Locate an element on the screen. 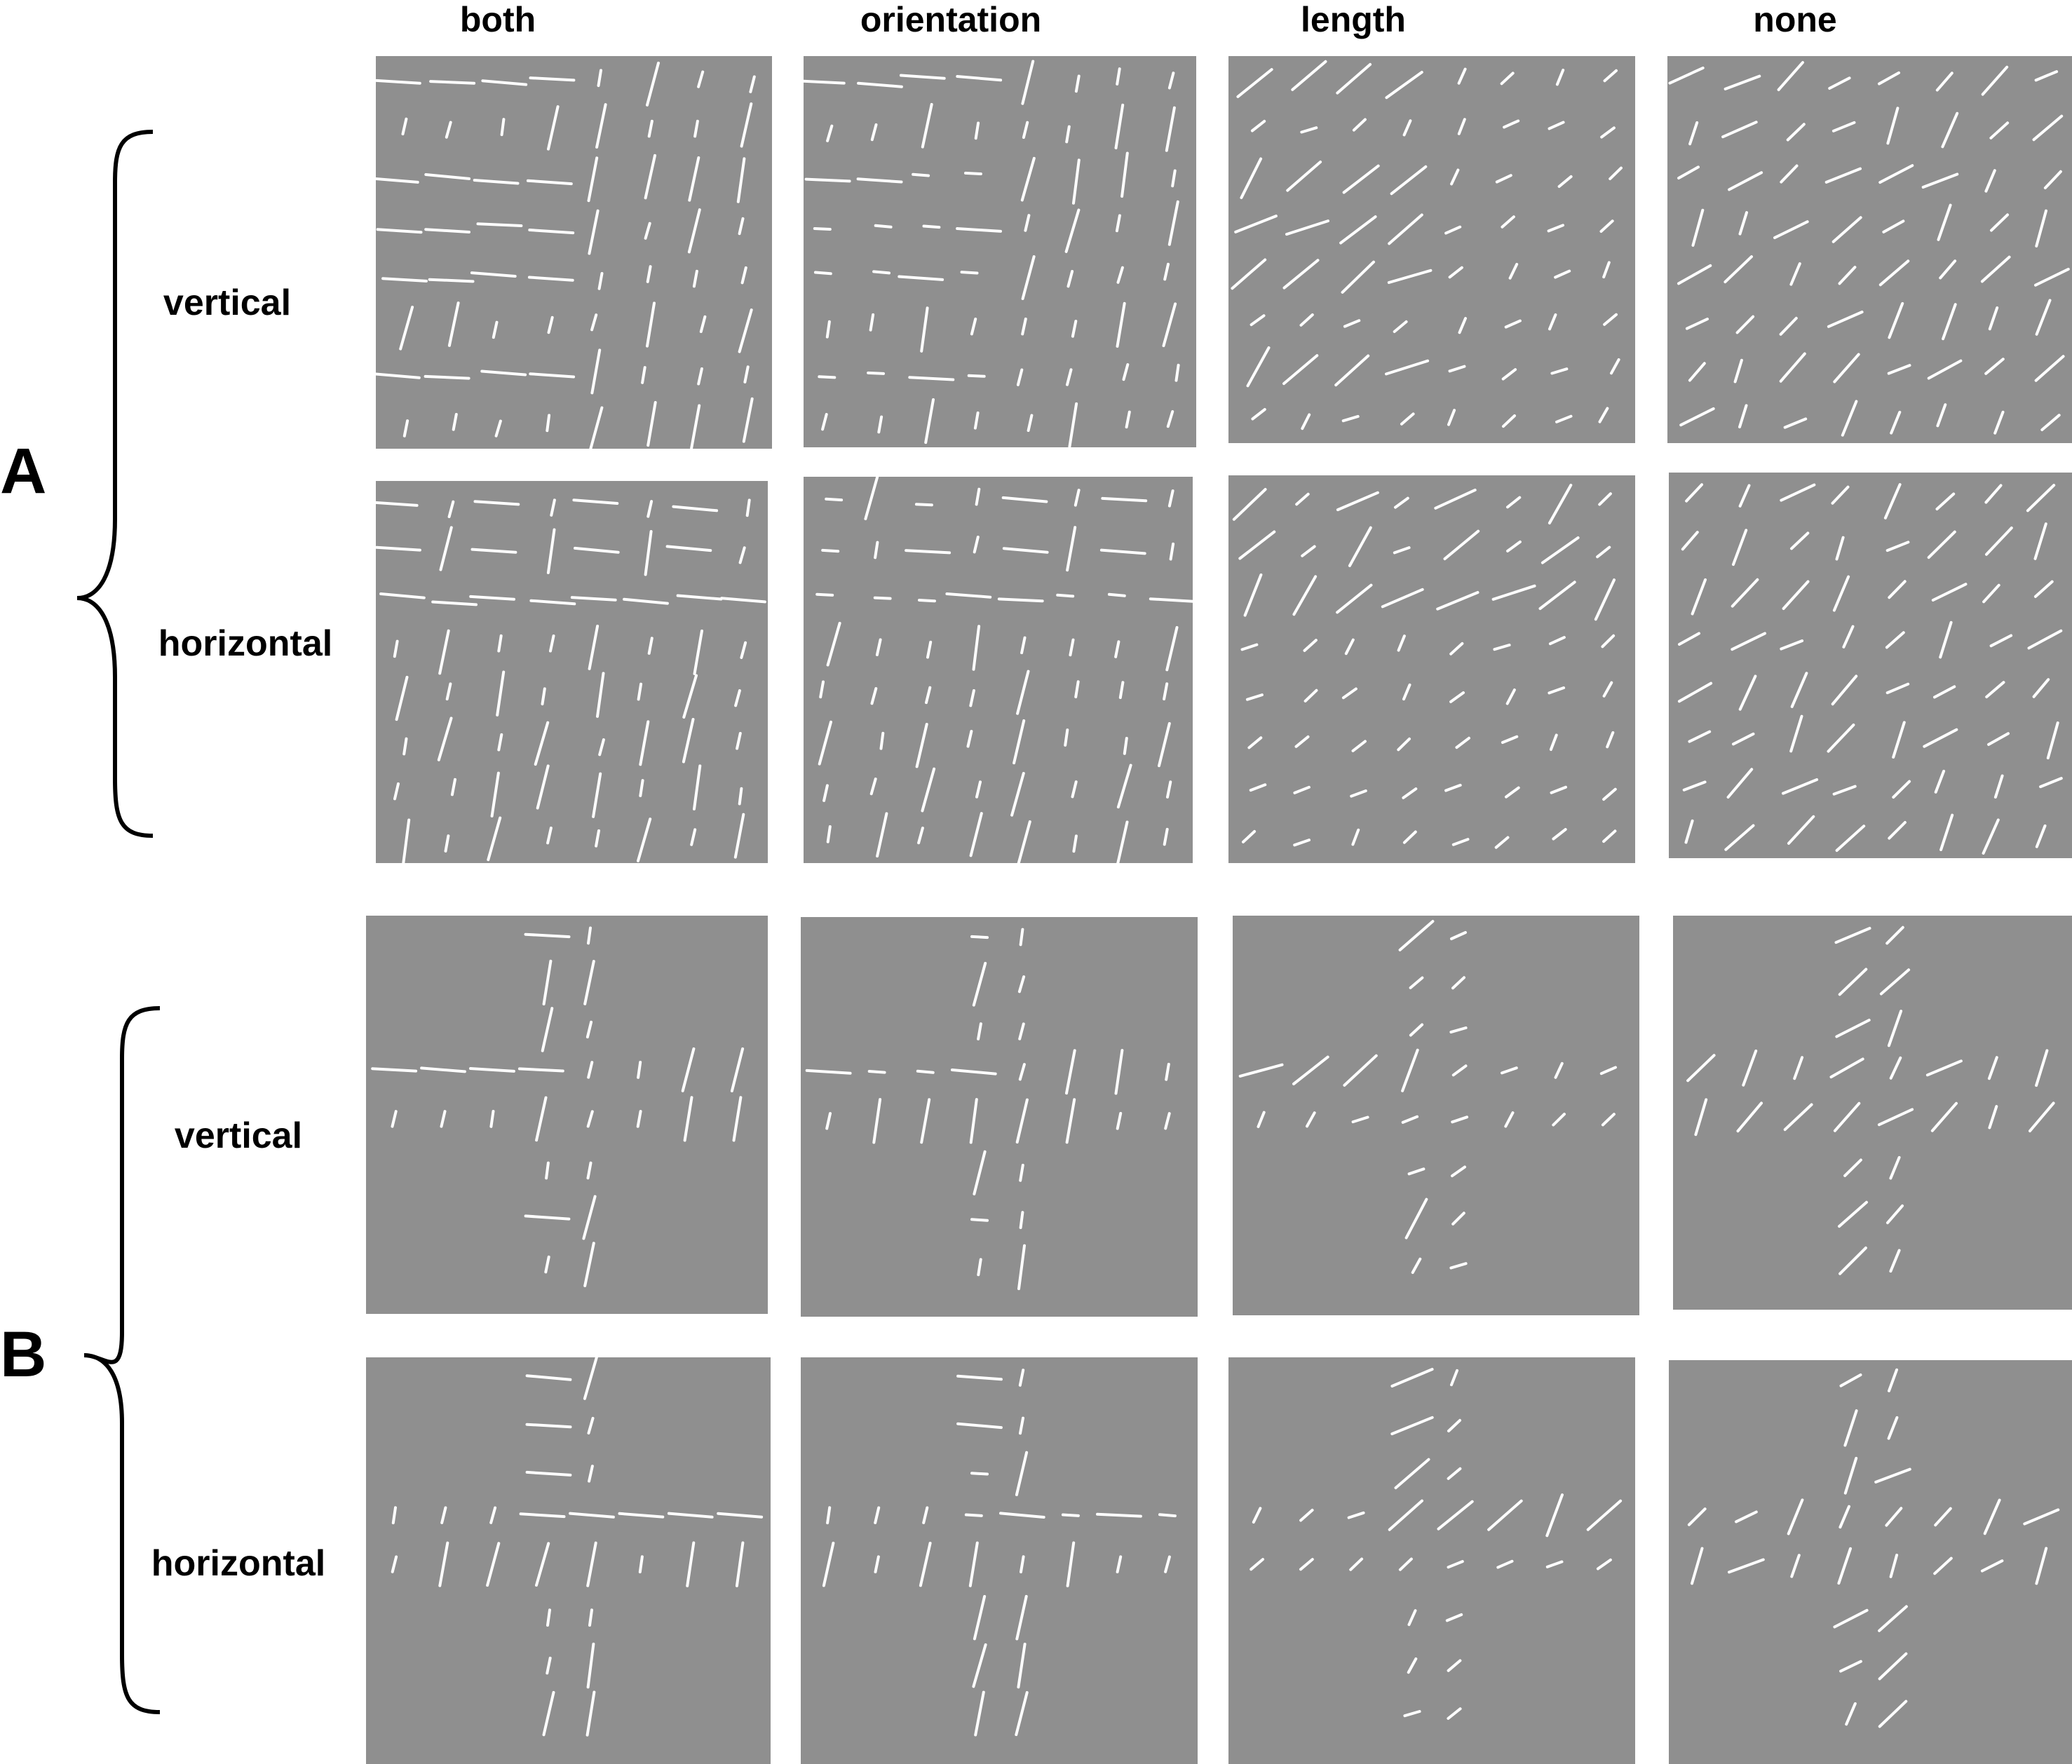 The height and width of the screenshot is (1764, 2072). panel-a-vertical-orientation is located at coordinates (1000, 252).